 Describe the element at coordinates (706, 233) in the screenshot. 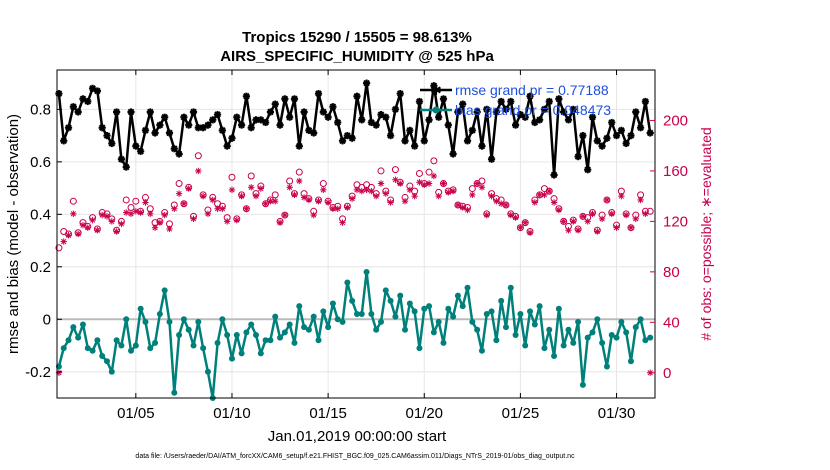

I see `y2-axis-label: # of obs: o=possible; ∗=evaluated` at that location.